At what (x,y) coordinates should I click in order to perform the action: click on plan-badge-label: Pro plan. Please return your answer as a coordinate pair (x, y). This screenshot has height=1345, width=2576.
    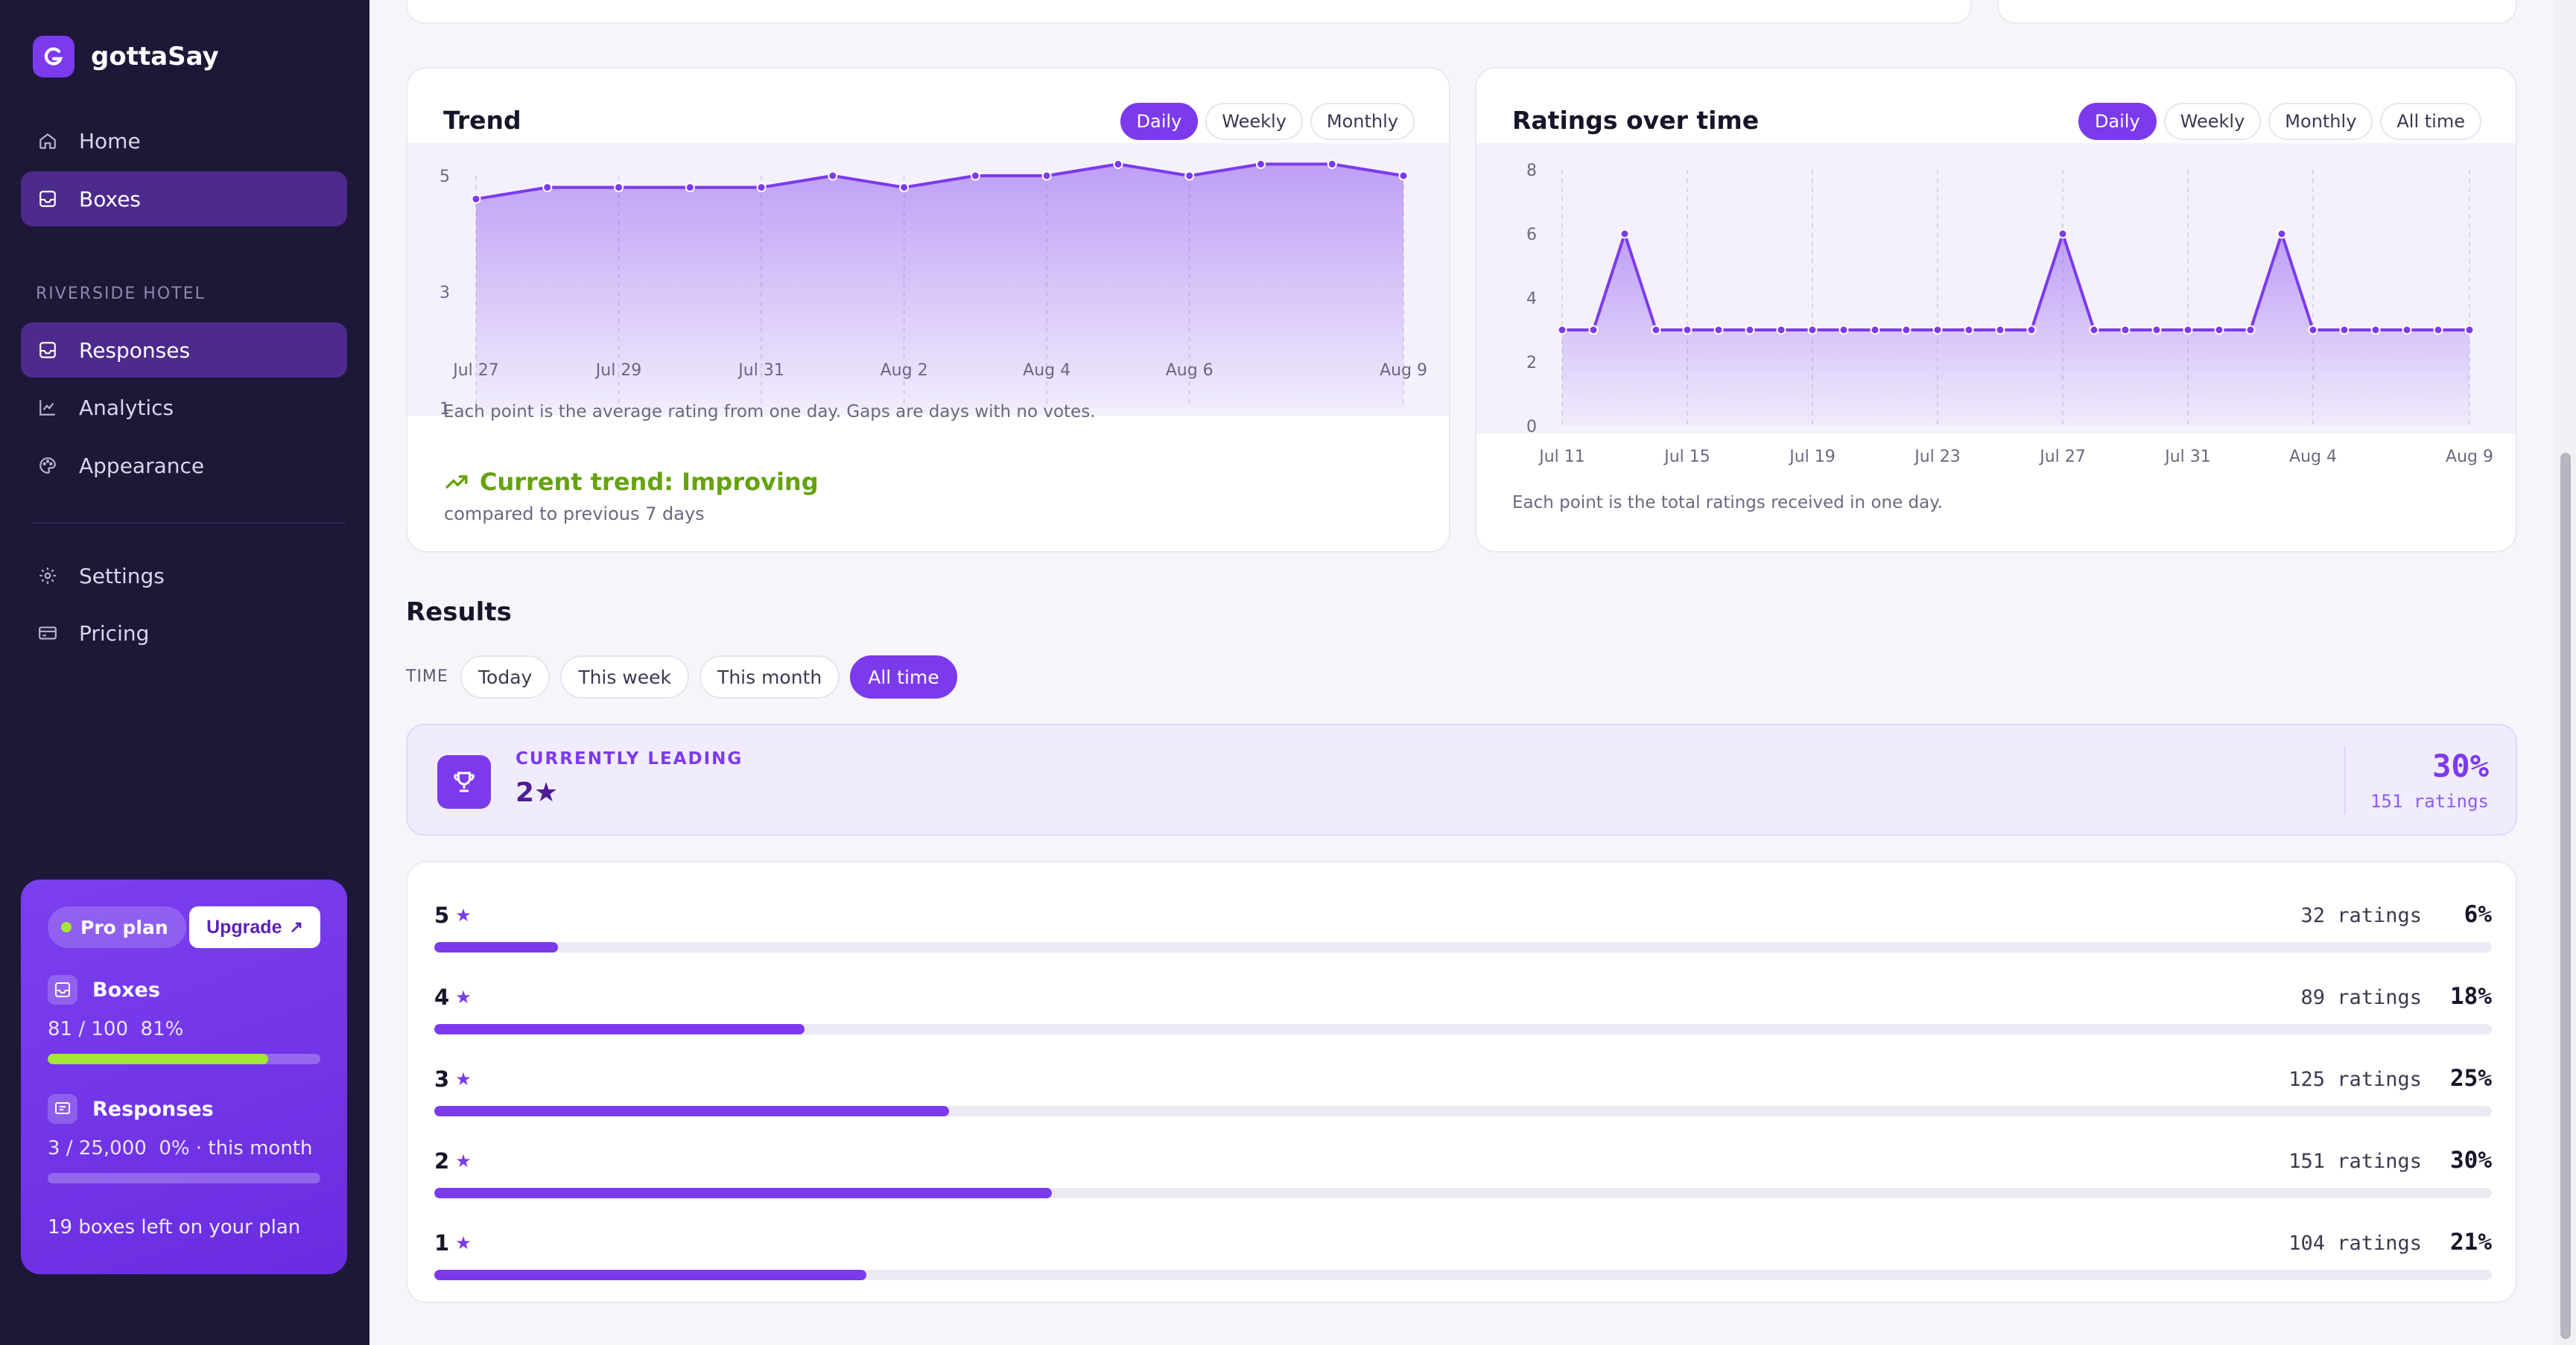
    Looking at the image, I should click on (124, 927).